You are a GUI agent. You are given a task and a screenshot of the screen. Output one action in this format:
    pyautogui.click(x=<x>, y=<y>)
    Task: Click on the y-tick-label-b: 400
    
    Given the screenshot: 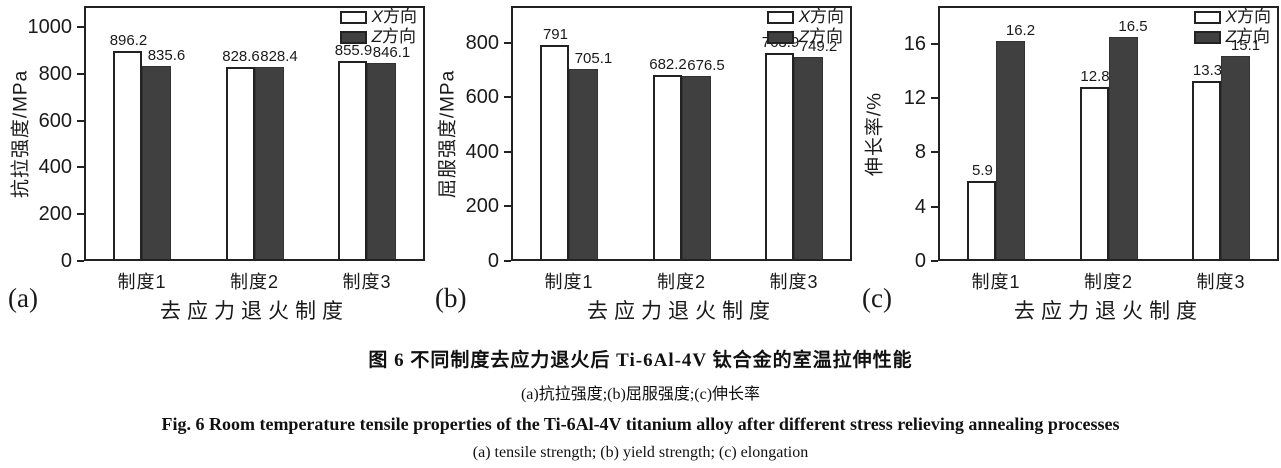 What is the action you would take?
    pyautogui.click(x=482, y=151)
    